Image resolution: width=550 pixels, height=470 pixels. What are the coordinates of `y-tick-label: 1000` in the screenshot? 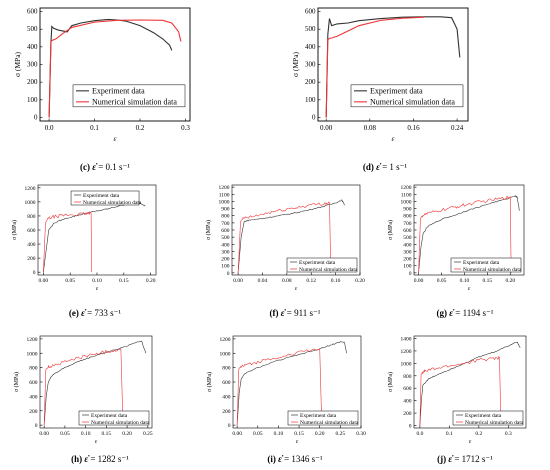 It's located at (32, 354).